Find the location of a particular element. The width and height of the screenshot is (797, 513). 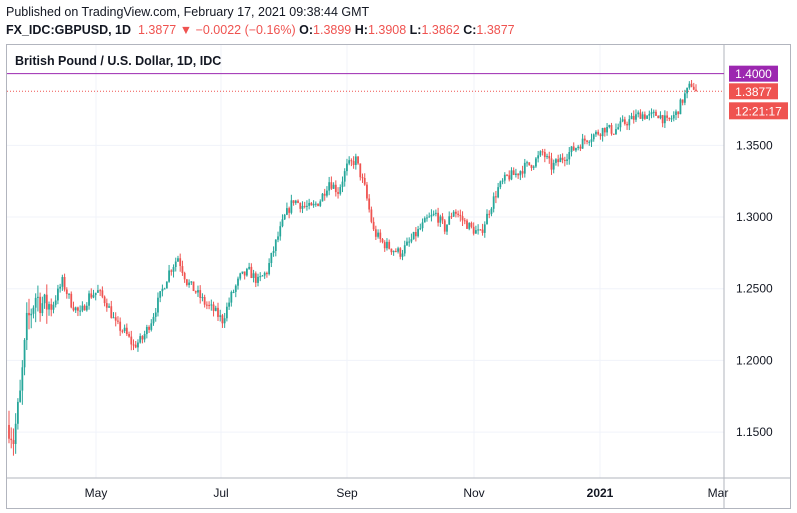

last-price-tag is located at coordinates (753, 91).